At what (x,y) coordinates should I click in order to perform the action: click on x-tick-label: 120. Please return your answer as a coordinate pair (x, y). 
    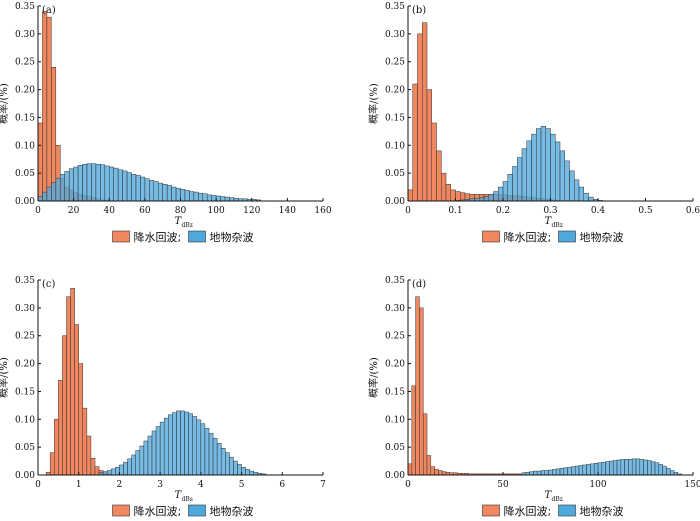
    Looking at the image, I should click on (251, 211).